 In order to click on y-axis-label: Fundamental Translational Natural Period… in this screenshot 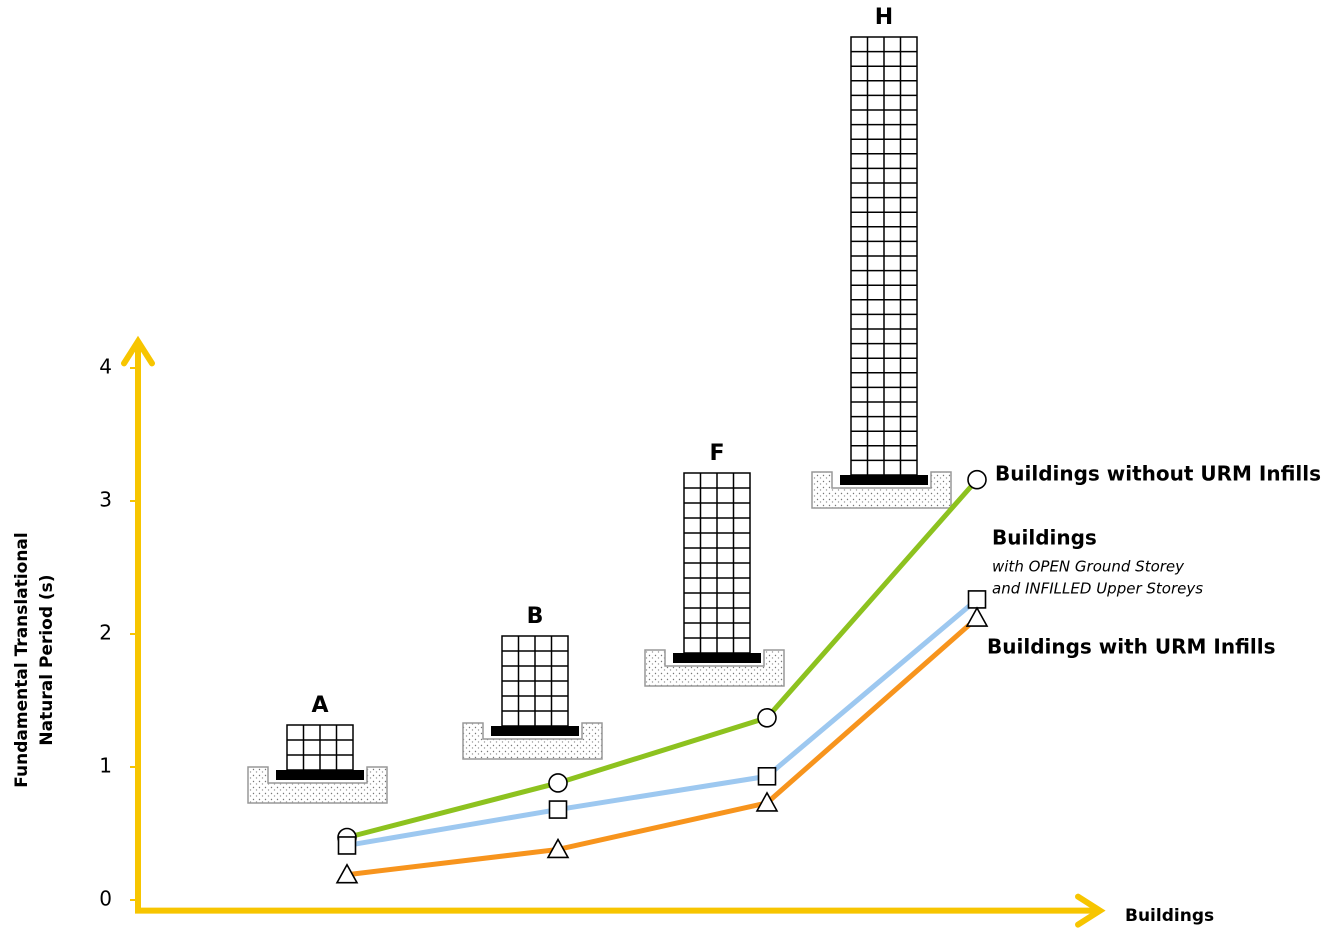, I will do `click(34, 659)`.